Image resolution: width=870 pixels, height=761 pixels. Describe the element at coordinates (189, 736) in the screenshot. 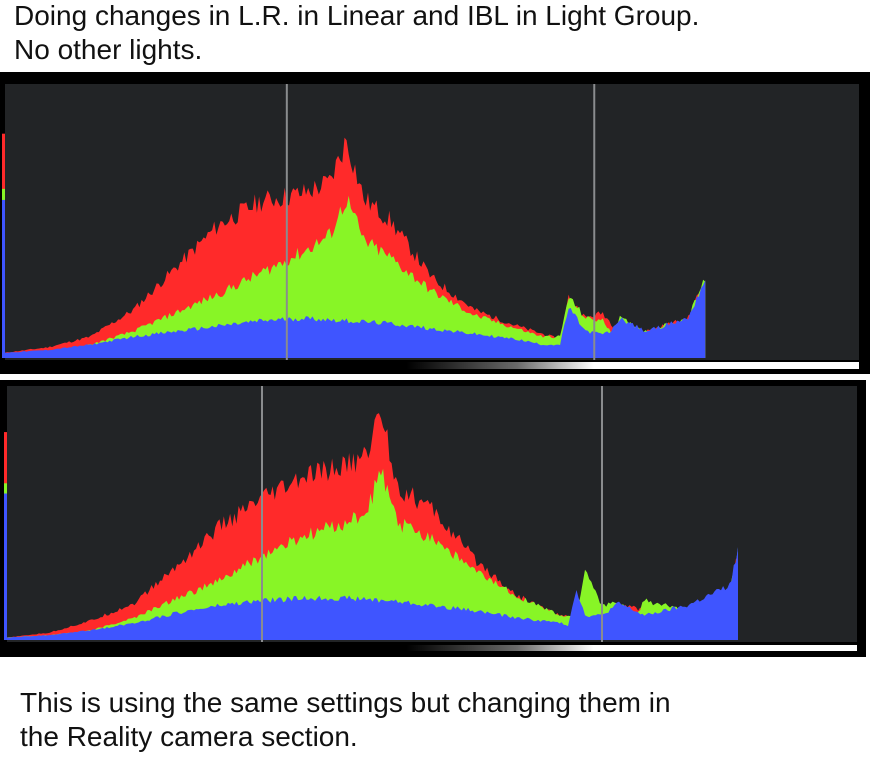

I see `bottom-caption-line-2: the Reality camera section.` at that location.